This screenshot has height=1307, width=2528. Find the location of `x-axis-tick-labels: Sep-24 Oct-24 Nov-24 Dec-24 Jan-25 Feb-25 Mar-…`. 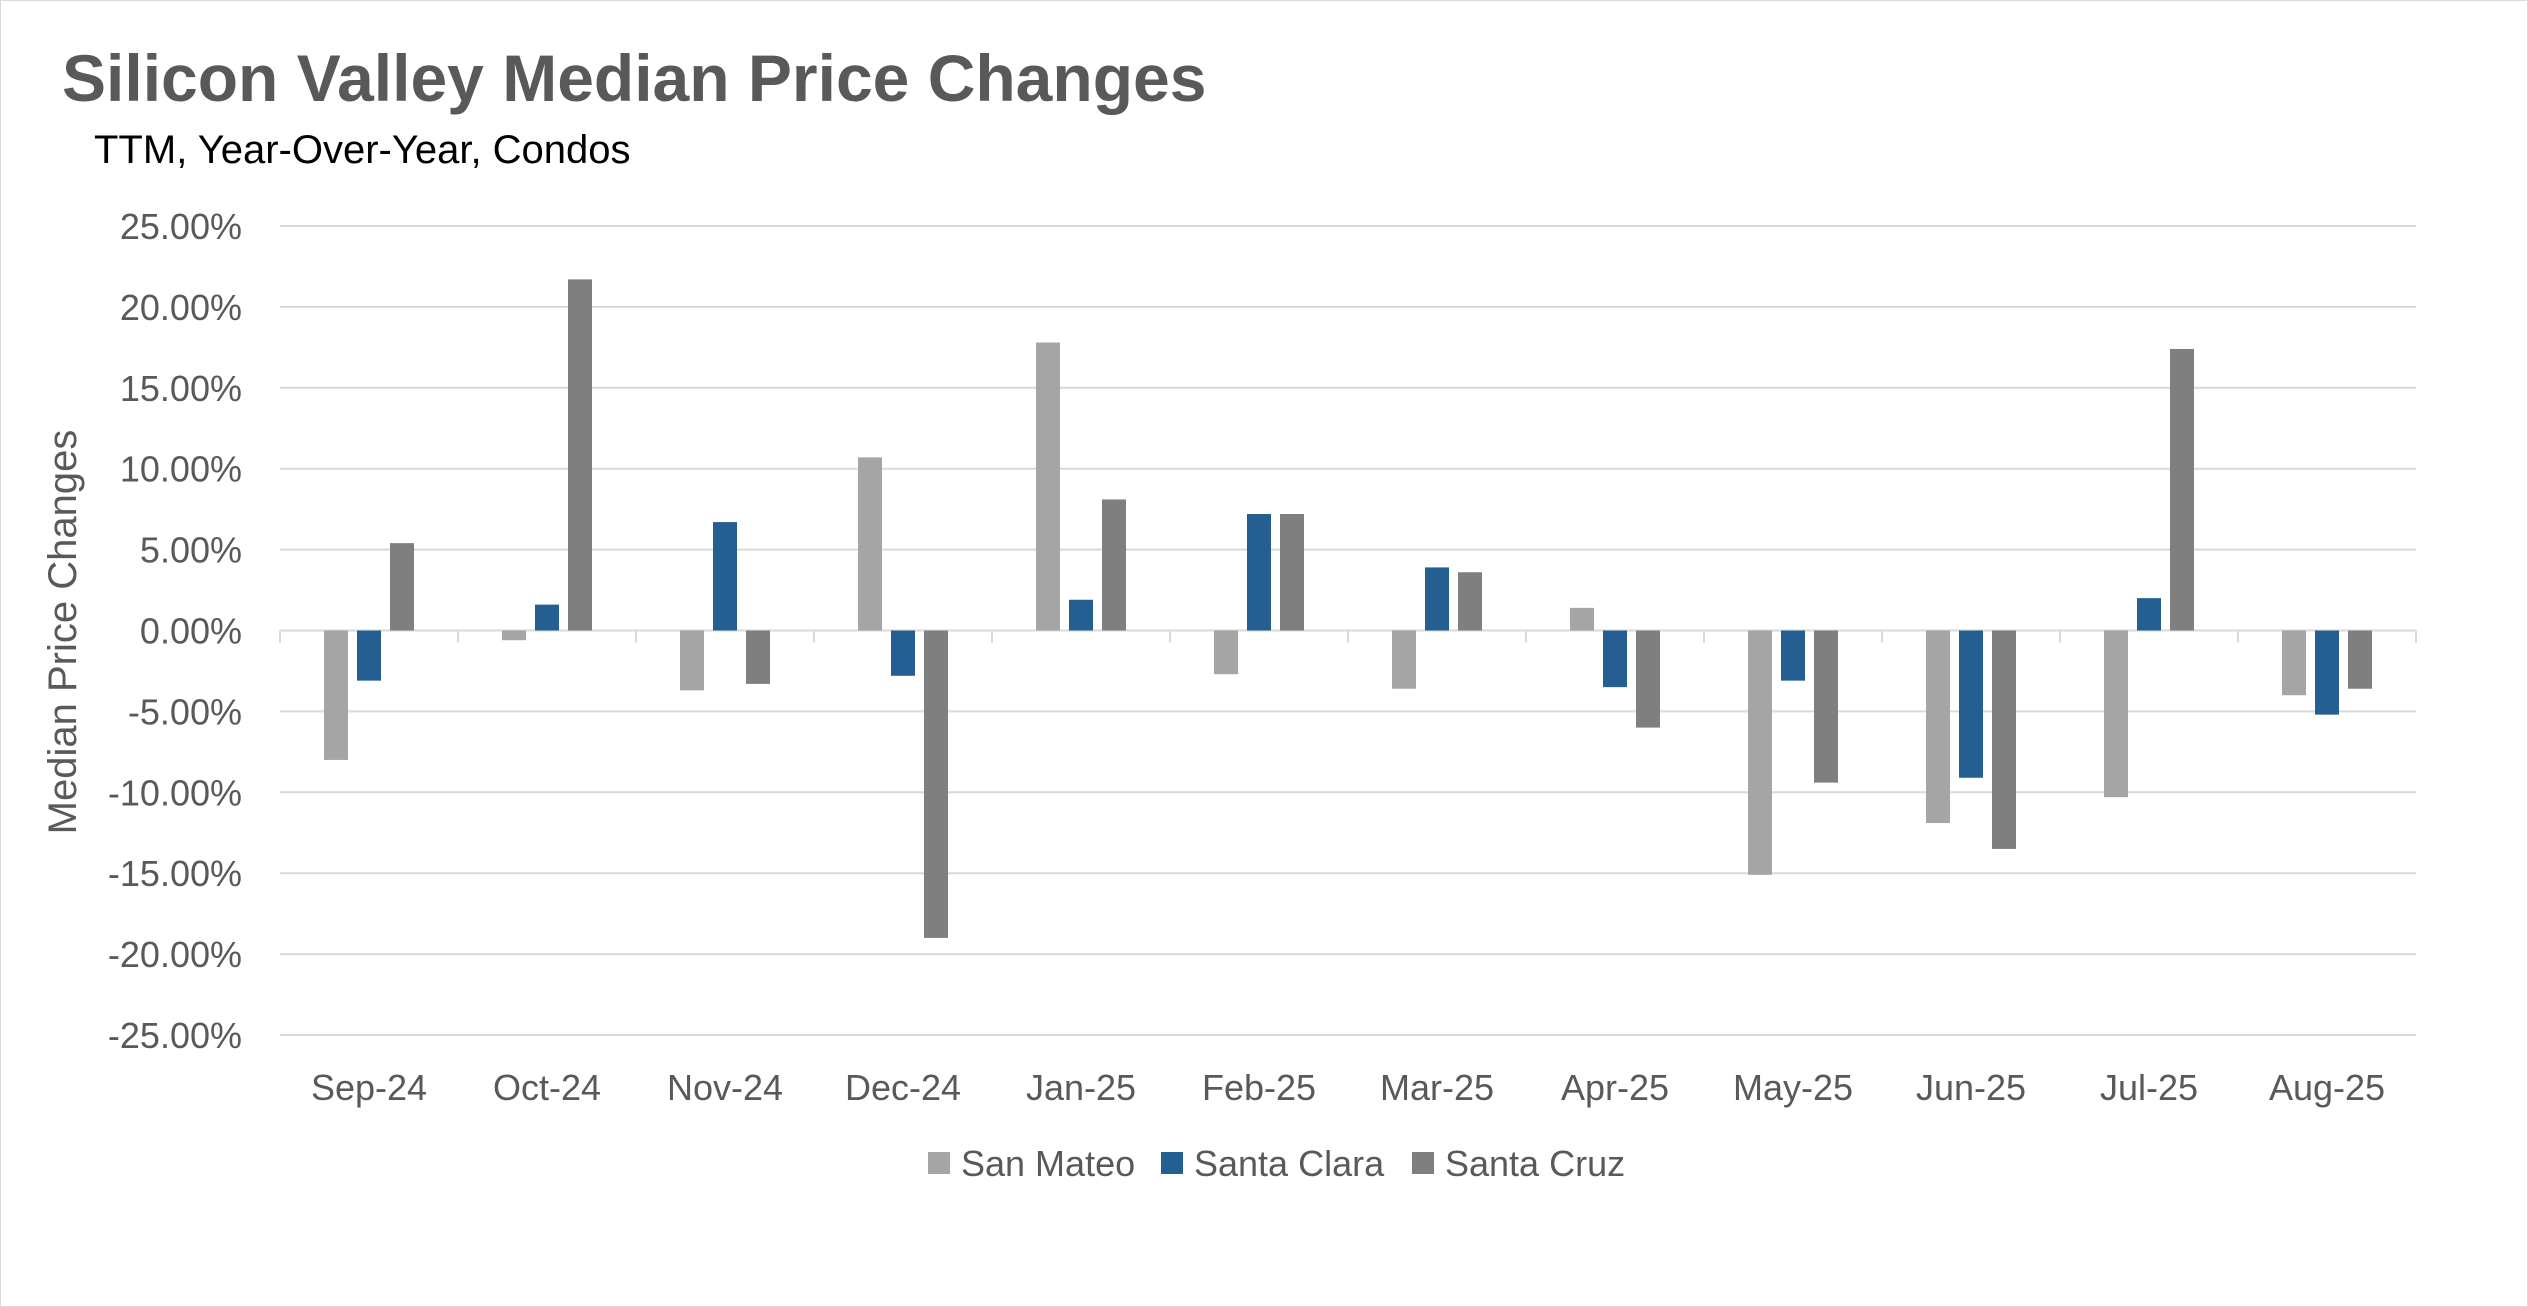

x-axis-tick-labels: Sep-24 Oct-24 Nov-24 Dec-24 Jan-25 Feb-25 Mar-… is located at coordinates (1348, 1087).